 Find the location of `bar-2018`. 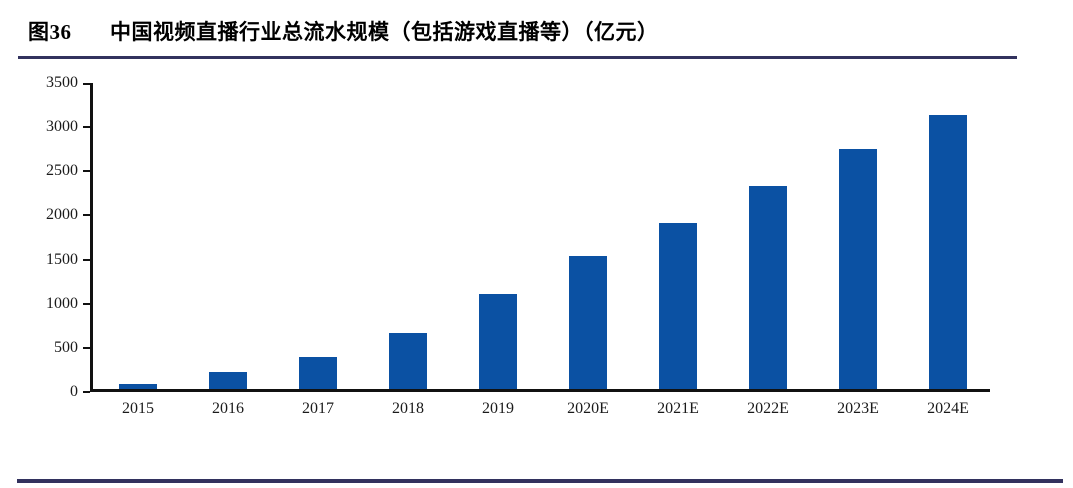

bar-2018 is located at coordinates (408, 360).